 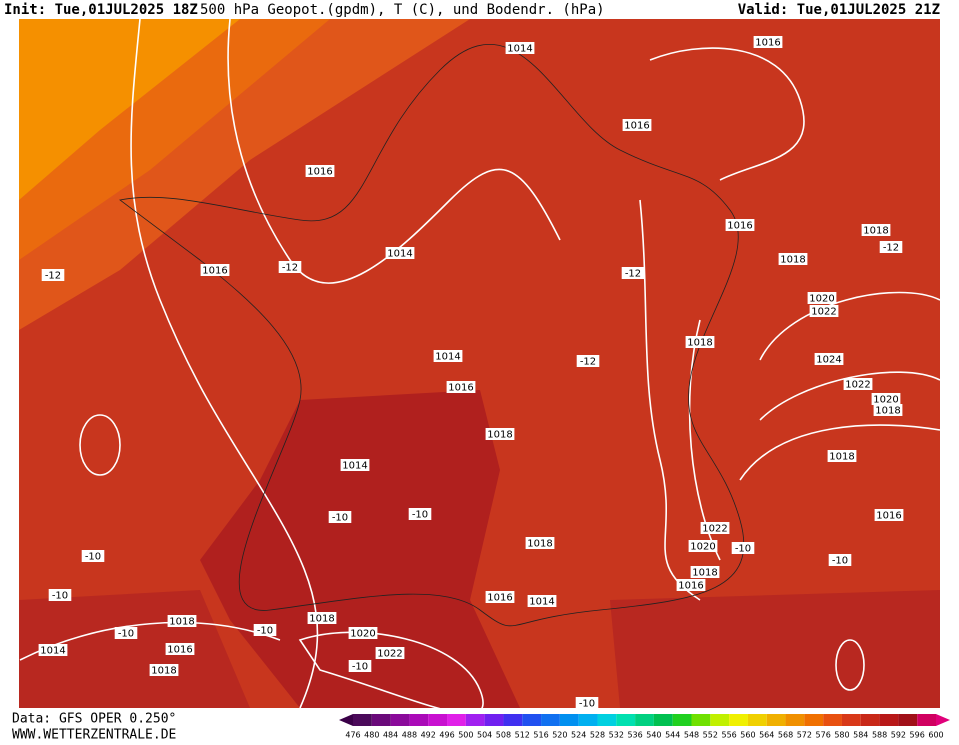 I want to click on scale-label: 564, so click(x=766, y=735).